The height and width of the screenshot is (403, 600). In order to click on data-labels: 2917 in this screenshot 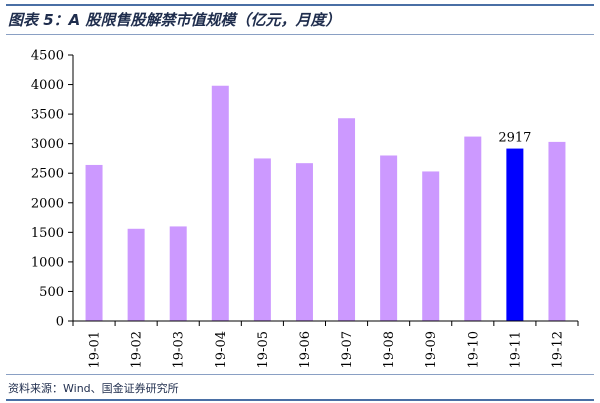, I will do `click(514, 138)`.